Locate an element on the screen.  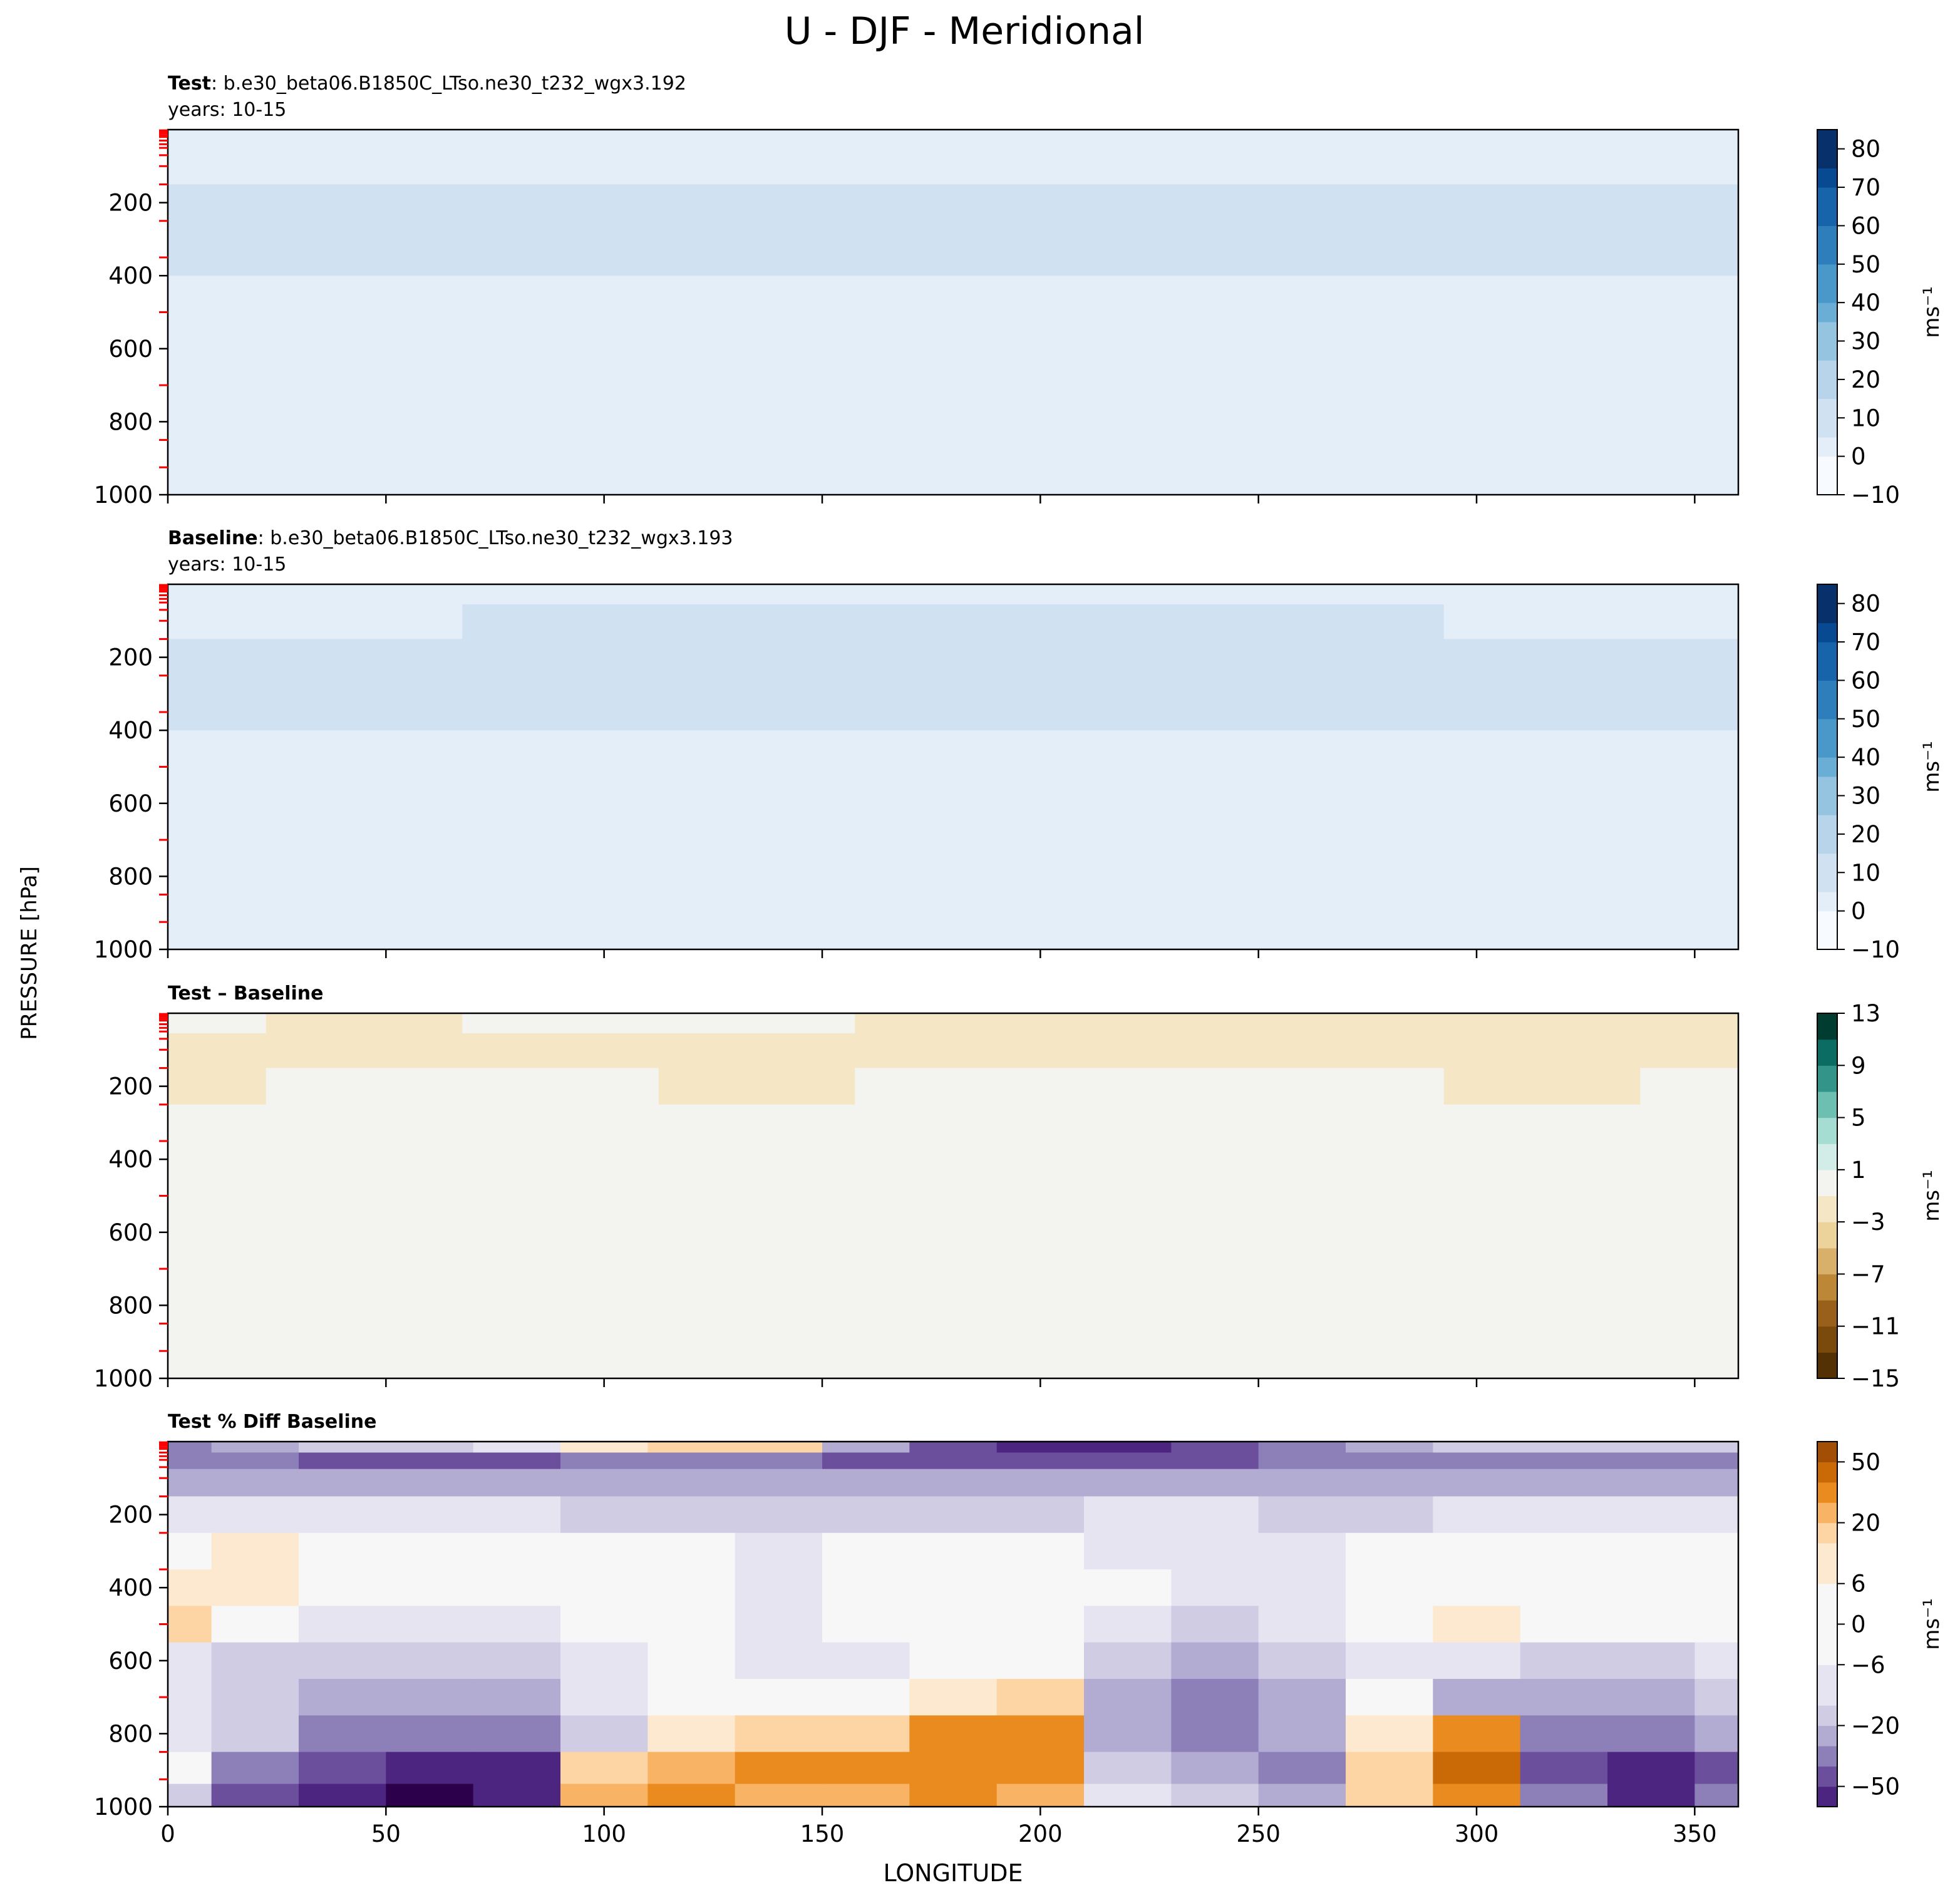
x-tick-label: 200 is located at coordinates (1040, 1833).